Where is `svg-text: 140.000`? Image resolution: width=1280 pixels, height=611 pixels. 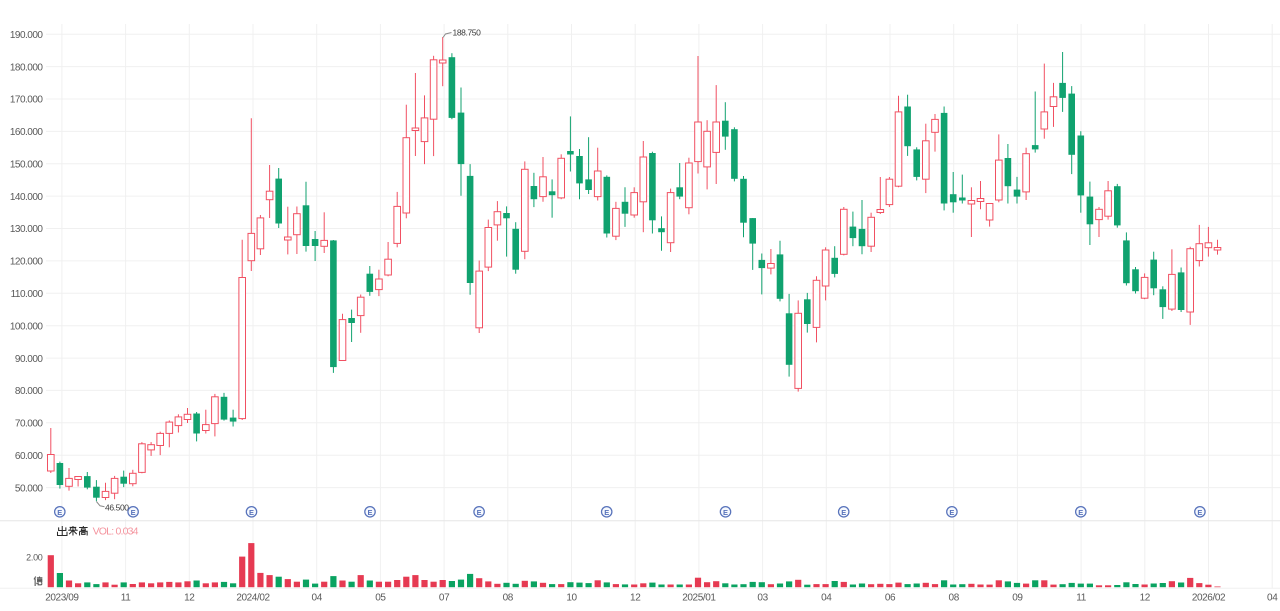
svg-text: 140.000 is located at coordinates (27, 197).